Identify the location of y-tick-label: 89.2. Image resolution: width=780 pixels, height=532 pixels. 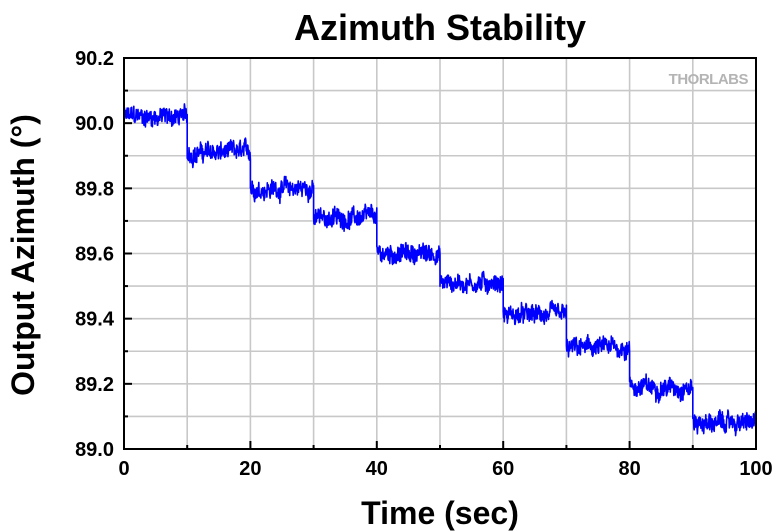
(94, 385).